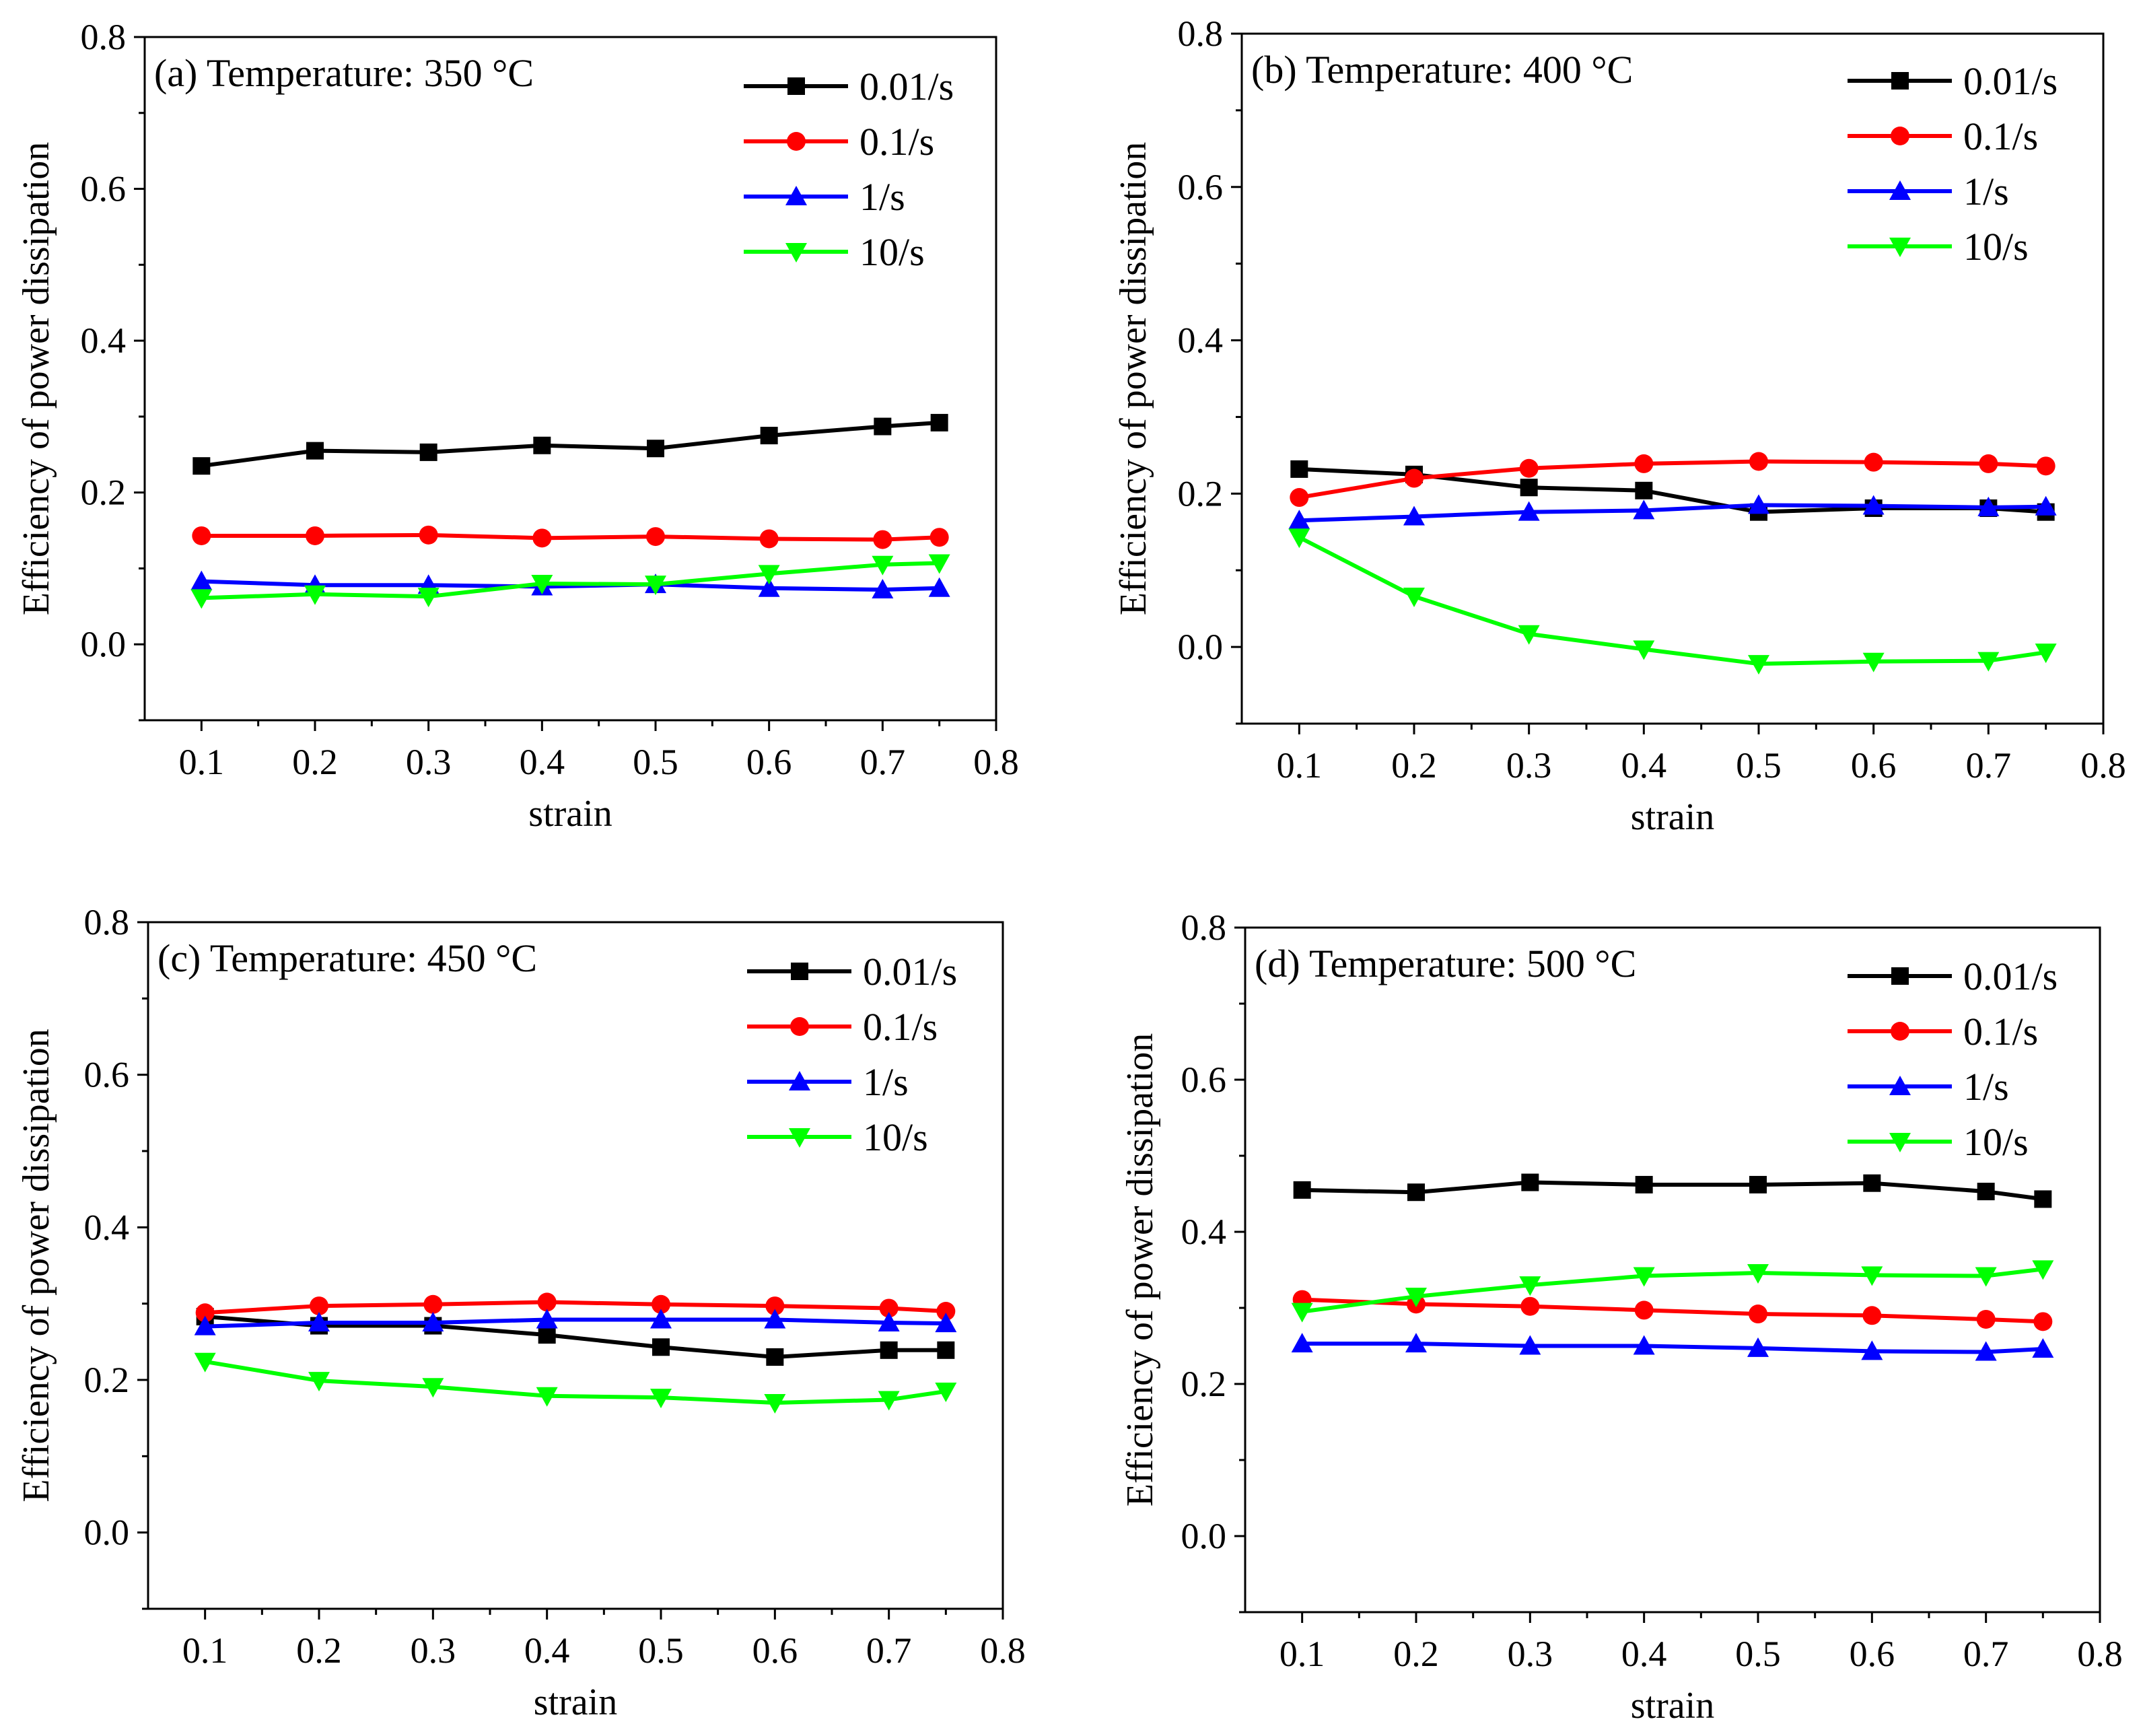  I want to click on series-1/s, so click(1672, 1347).